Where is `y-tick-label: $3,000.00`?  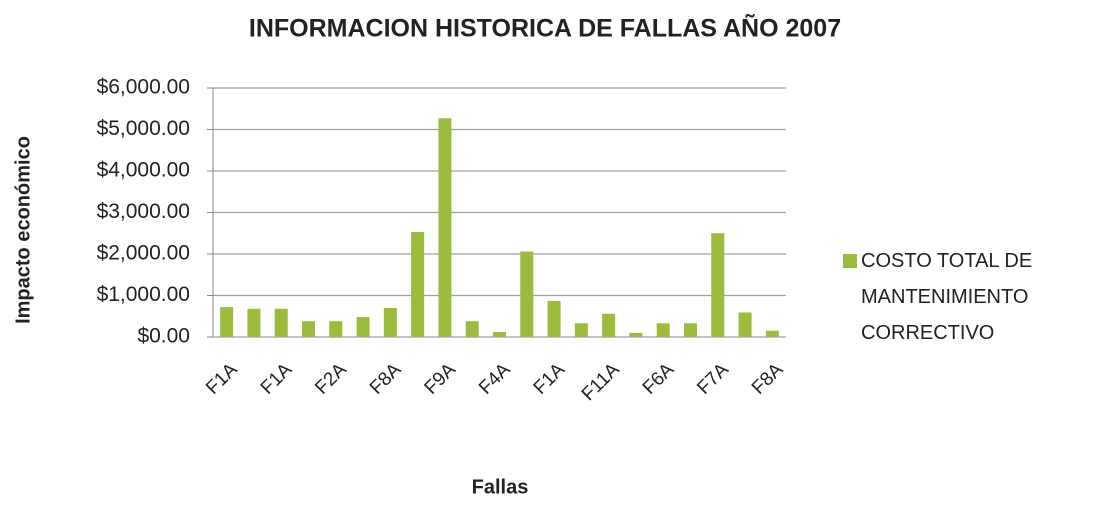
y-tick-label: $3,000.00 is located at coordinates (143, 211).